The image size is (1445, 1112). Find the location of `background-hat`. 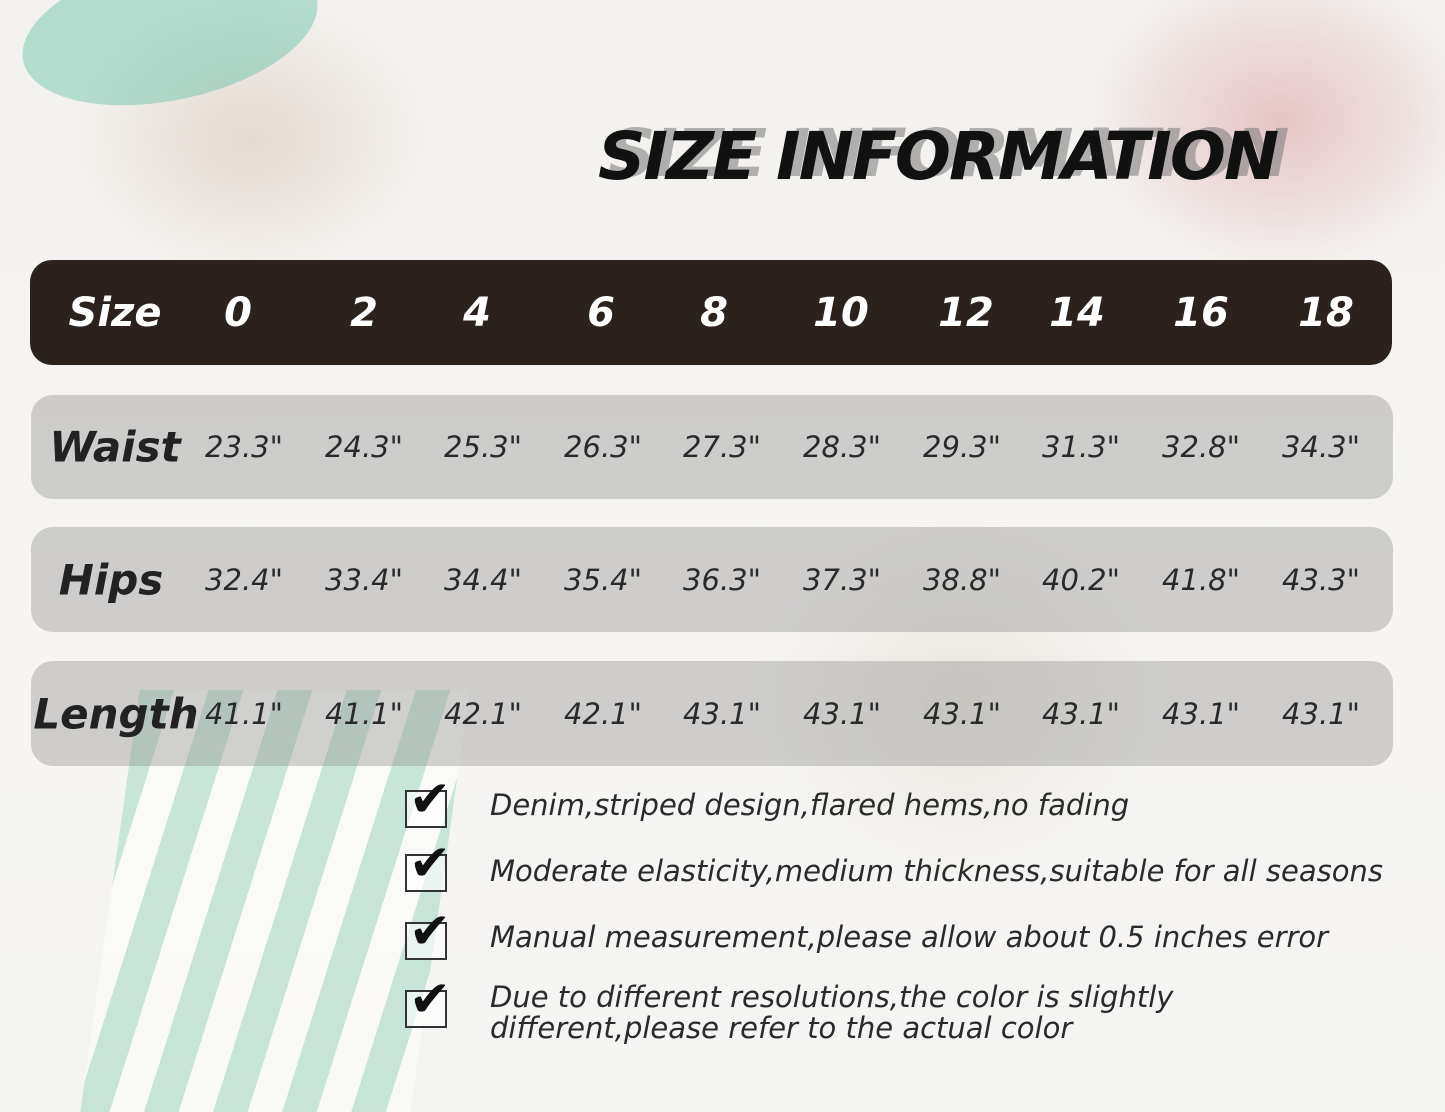

background-hat is located at coordinates (170, 65).